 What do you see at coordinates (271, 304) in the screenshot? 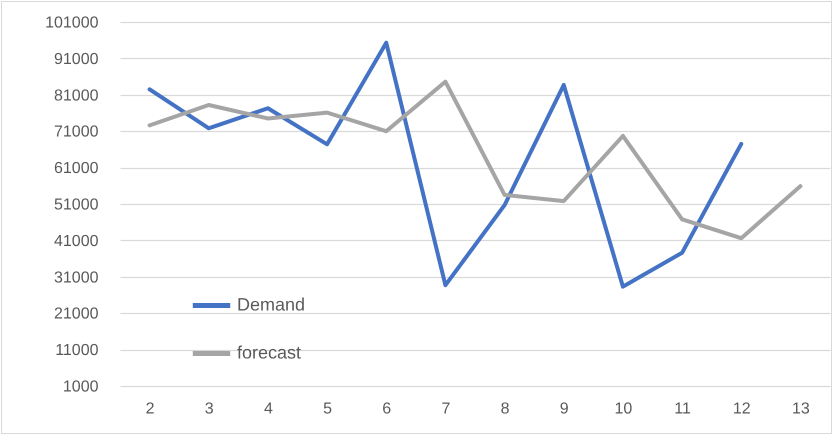
I see `legend-label: Demand` at bounding box center [271, 304].